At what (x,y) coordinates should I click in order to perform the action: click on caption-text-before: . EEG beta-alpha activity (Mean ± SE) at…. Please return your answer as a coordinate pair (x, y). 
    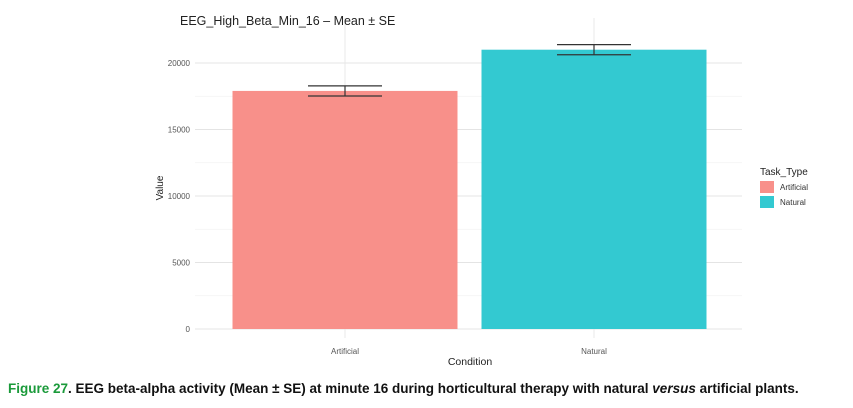
    Looking at the image, I should click on (360, 388).